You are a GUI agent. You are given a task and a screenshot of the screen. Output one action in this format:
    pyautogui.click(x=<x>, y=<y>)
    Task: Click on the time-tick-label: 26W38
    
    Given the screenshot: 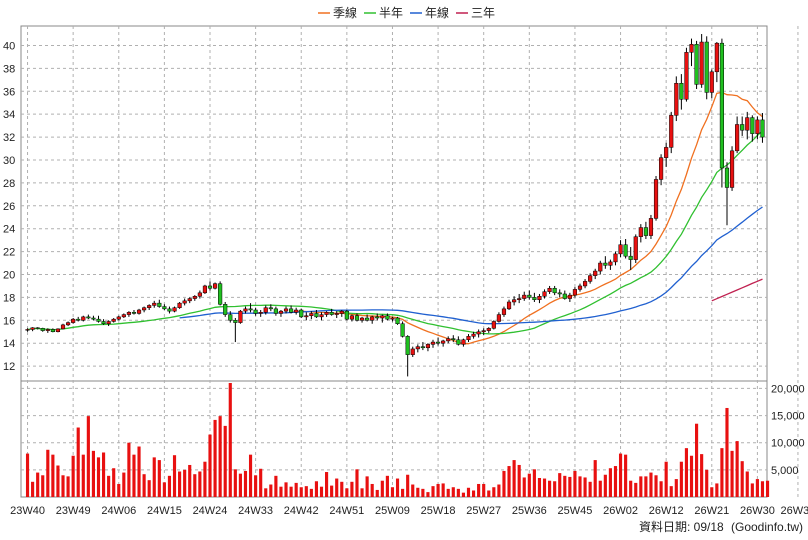 What is the action you would take?
    pyautogui.click(x=794, y=511)
    